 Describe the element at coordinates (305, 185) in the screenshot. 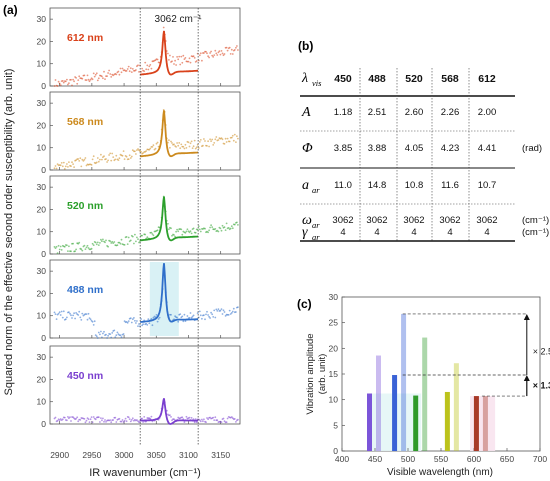

I see `row-symbol: a` at that location.